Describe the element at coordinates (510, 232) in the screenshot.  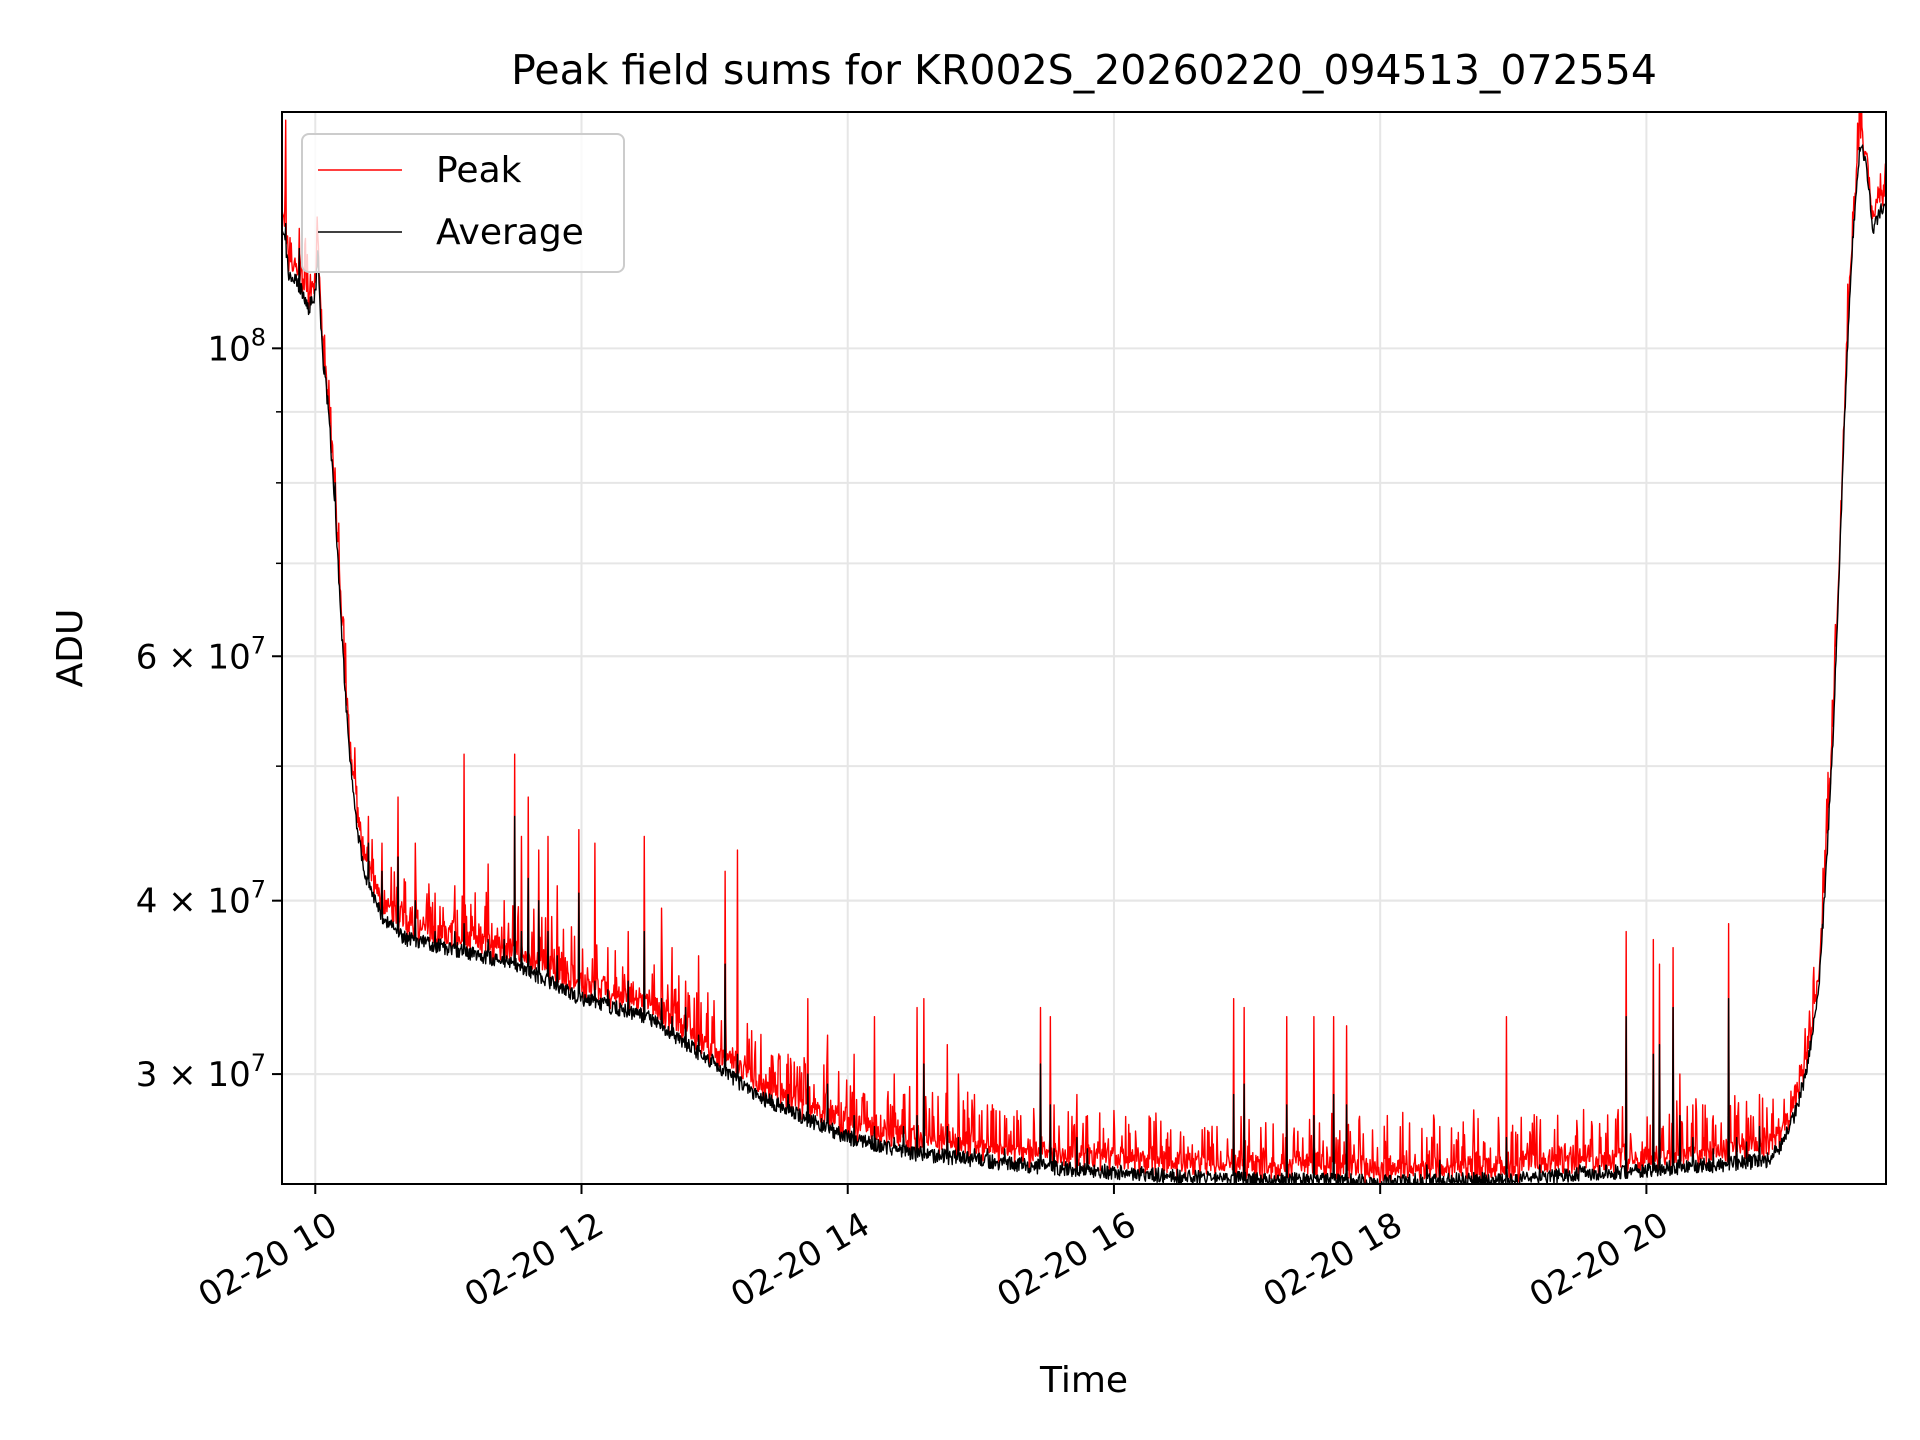
I see `legend-label-average: Average` at that location.